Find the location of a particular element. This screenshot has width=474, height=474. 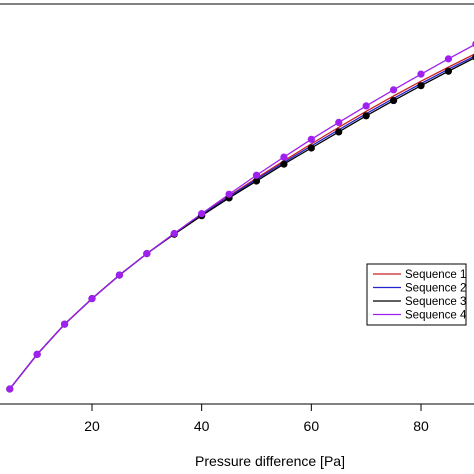

x-tick-label: 20 is located at coordinates (92, 426).